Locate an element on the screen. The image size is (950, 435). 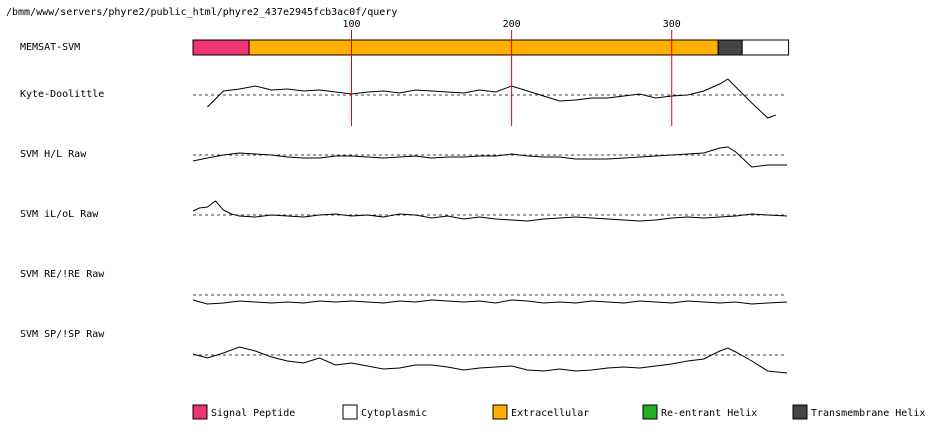
legend-swatch-transmembrane-helix is located at coordinates (800, 412).